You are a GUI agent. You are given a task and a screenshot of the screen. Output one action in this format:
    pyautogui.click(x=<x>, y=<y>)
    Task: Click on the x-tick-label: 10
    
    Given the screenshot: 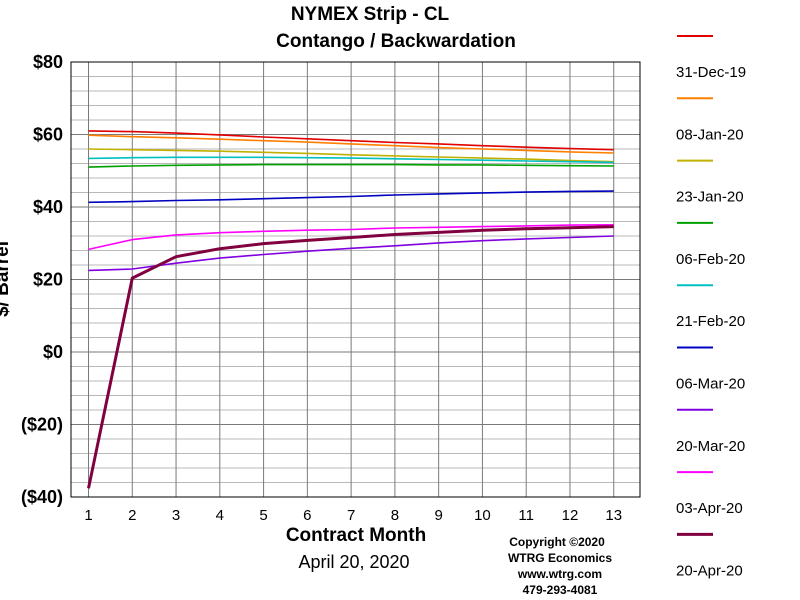 What is the action you would take?
    pyautogui.click(x=482, y=515)
    